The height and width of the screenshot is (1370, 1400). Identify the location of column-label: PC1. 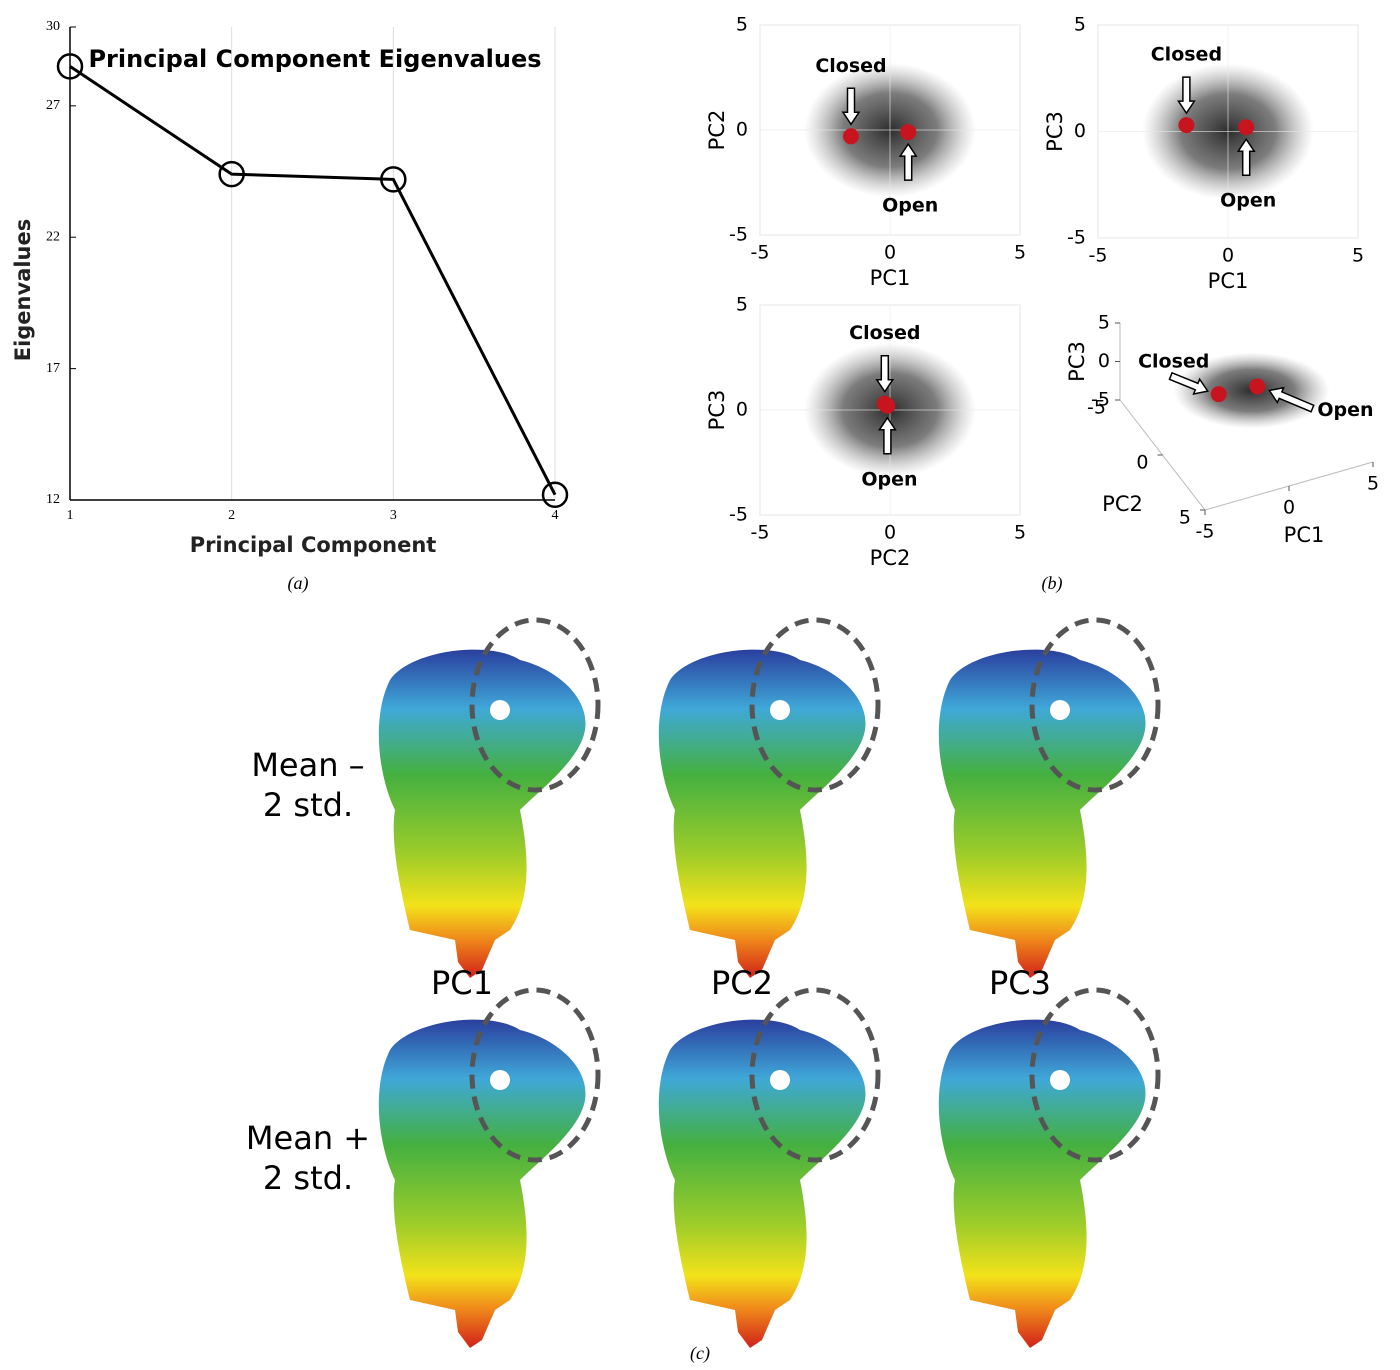
(462, 983).